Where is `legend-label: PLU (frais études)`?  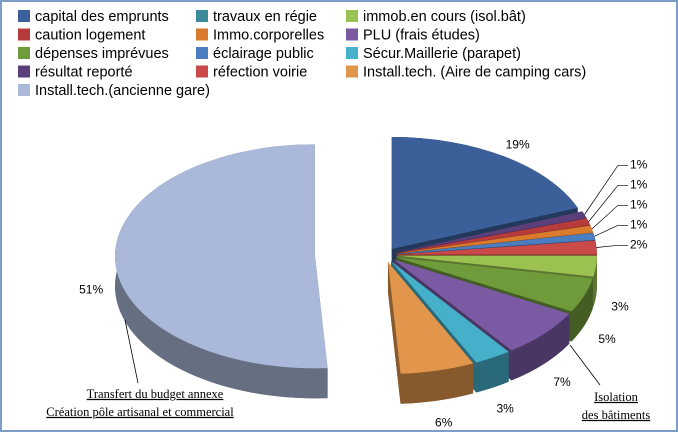
legend-label: PLU (frais études) is located at coordinates (421, 35).